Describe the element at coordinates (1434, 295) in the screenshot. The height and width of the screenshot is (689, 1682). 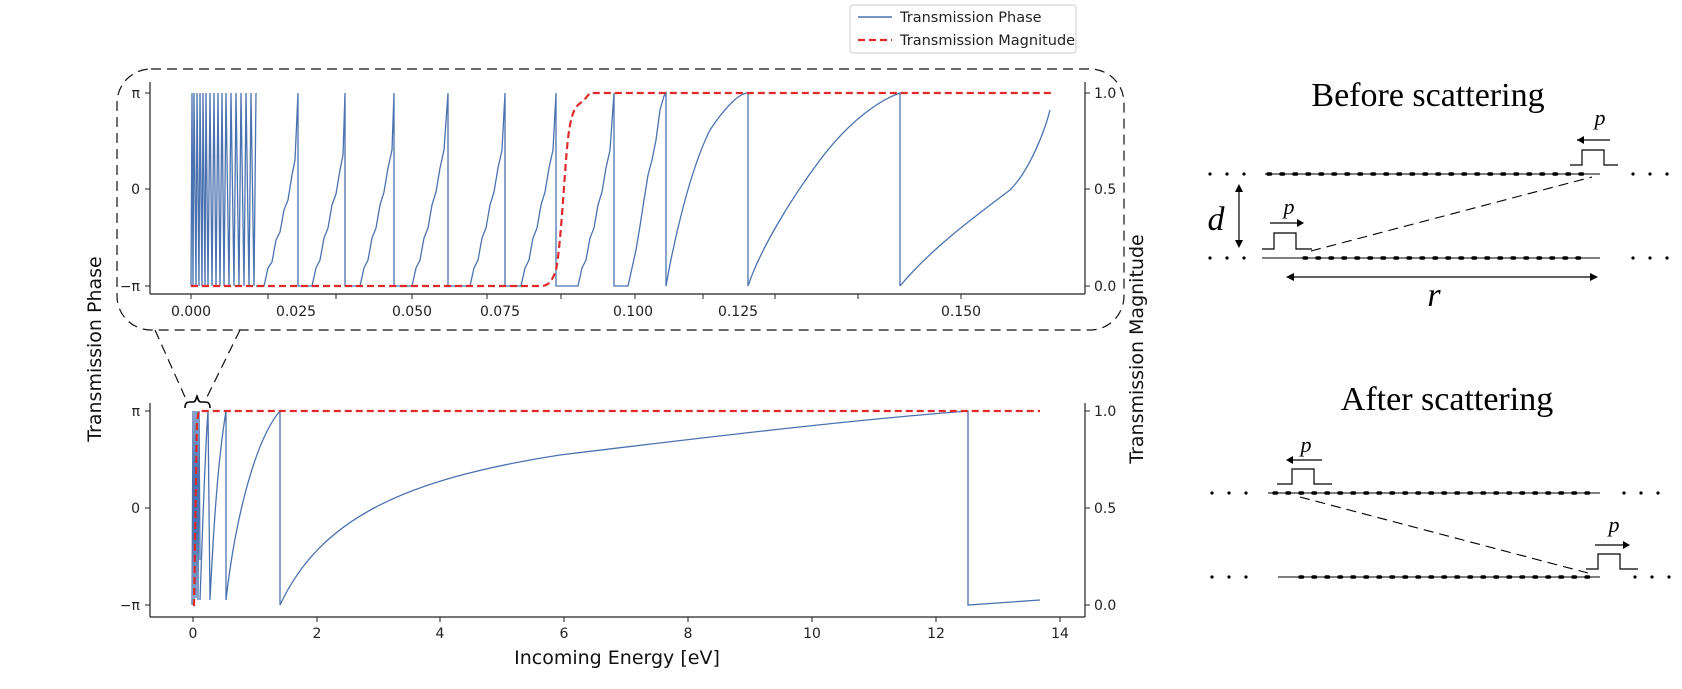
I see `distance-label: r` at that location.